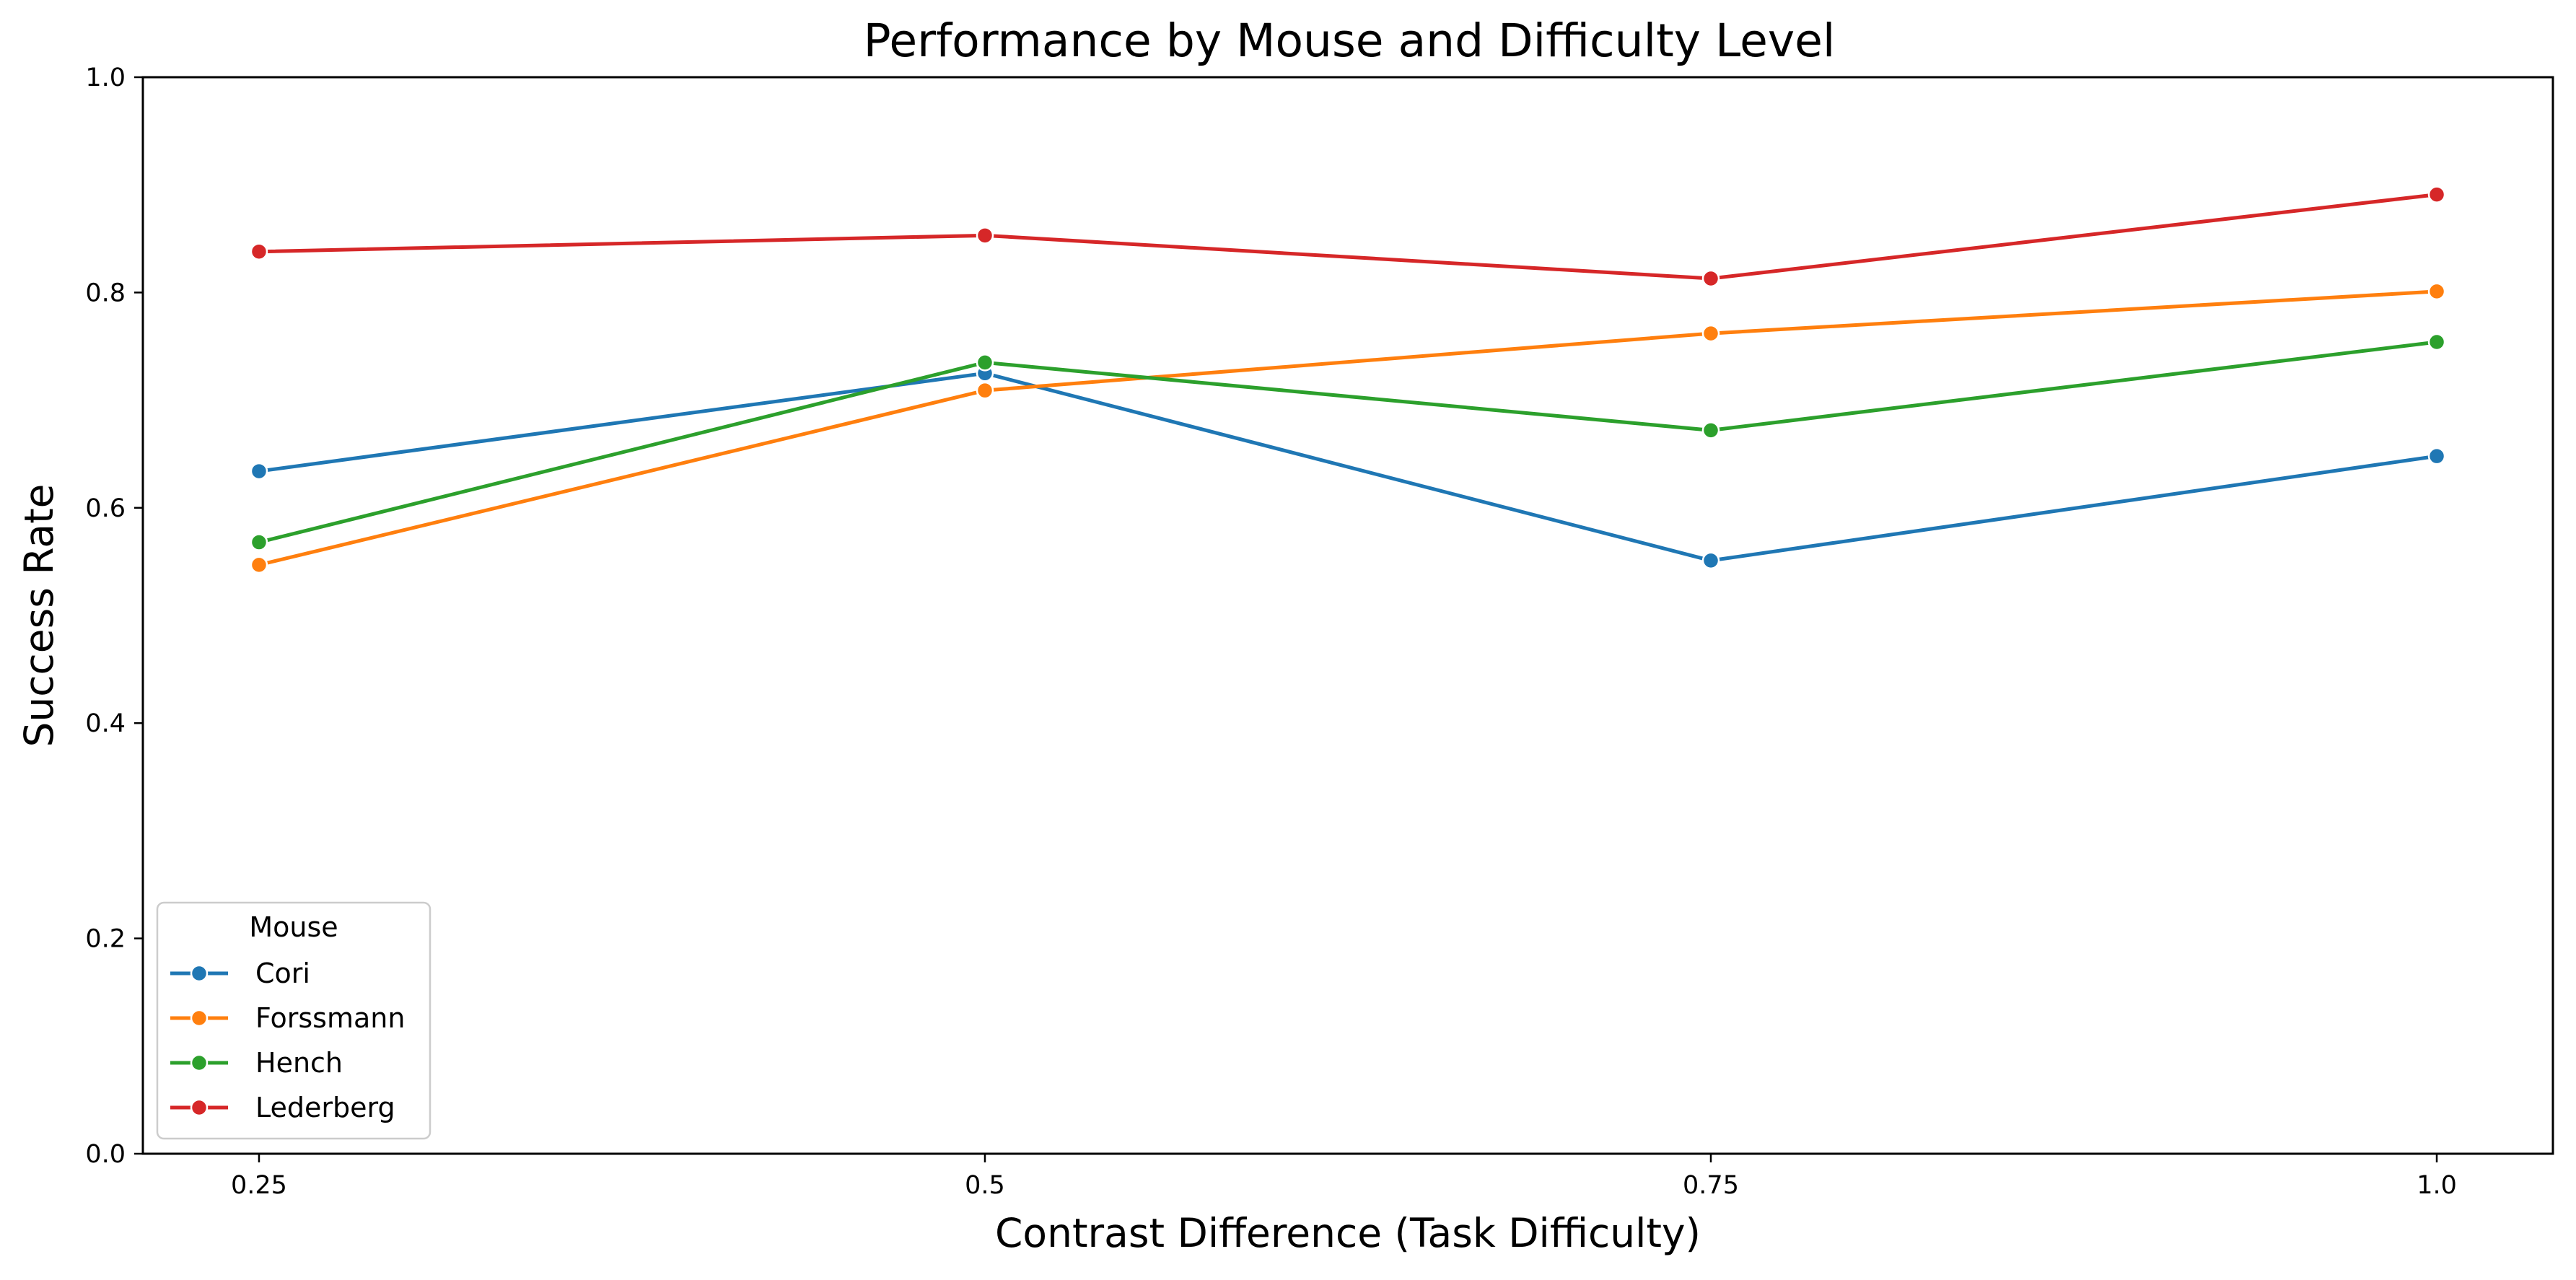 The image size is (2576, 1280). What do you see at coordinates (105, 293) in the screenshot?
I see `y-tick-label: 0.8` at bounding box center [105, 293].